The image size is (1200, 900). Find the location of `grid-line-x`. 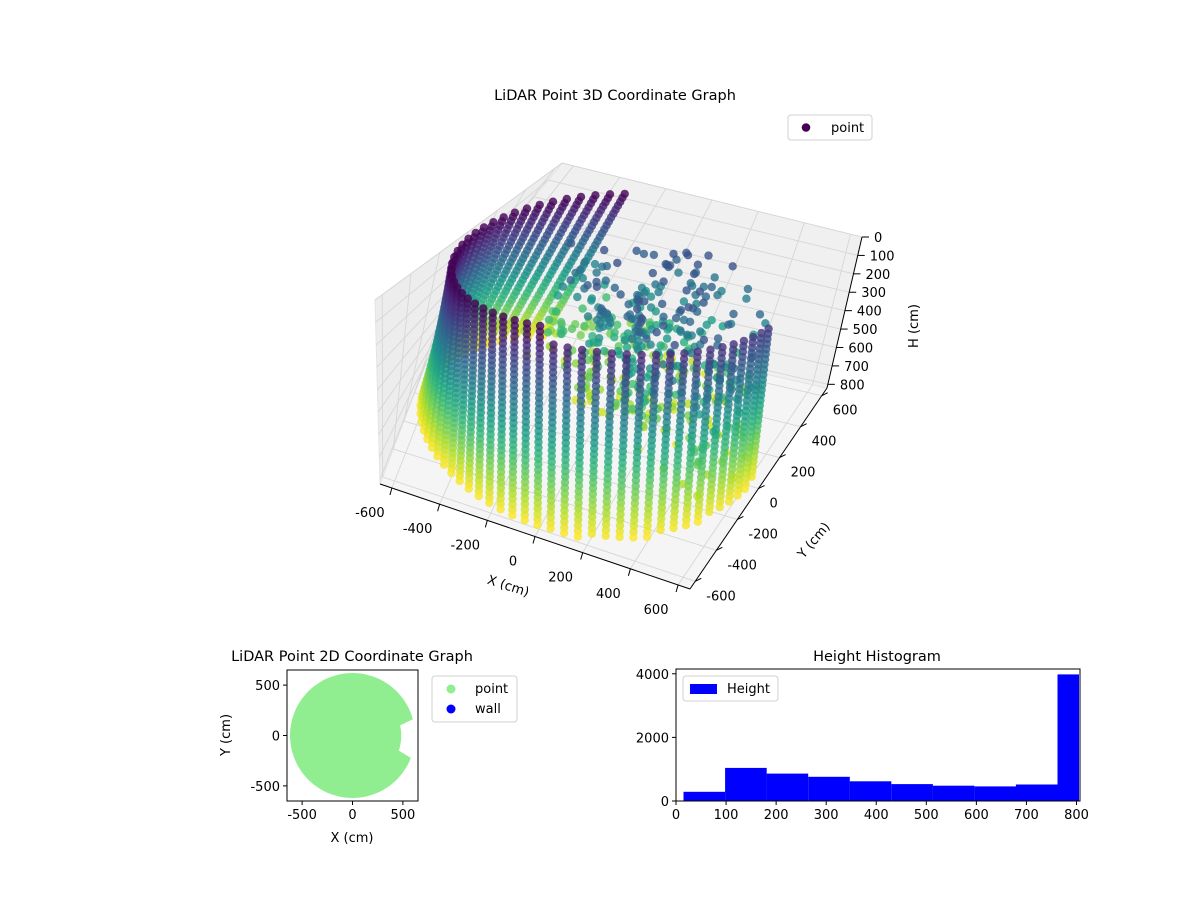

grid-line-x is located at coordinates (764, 410).